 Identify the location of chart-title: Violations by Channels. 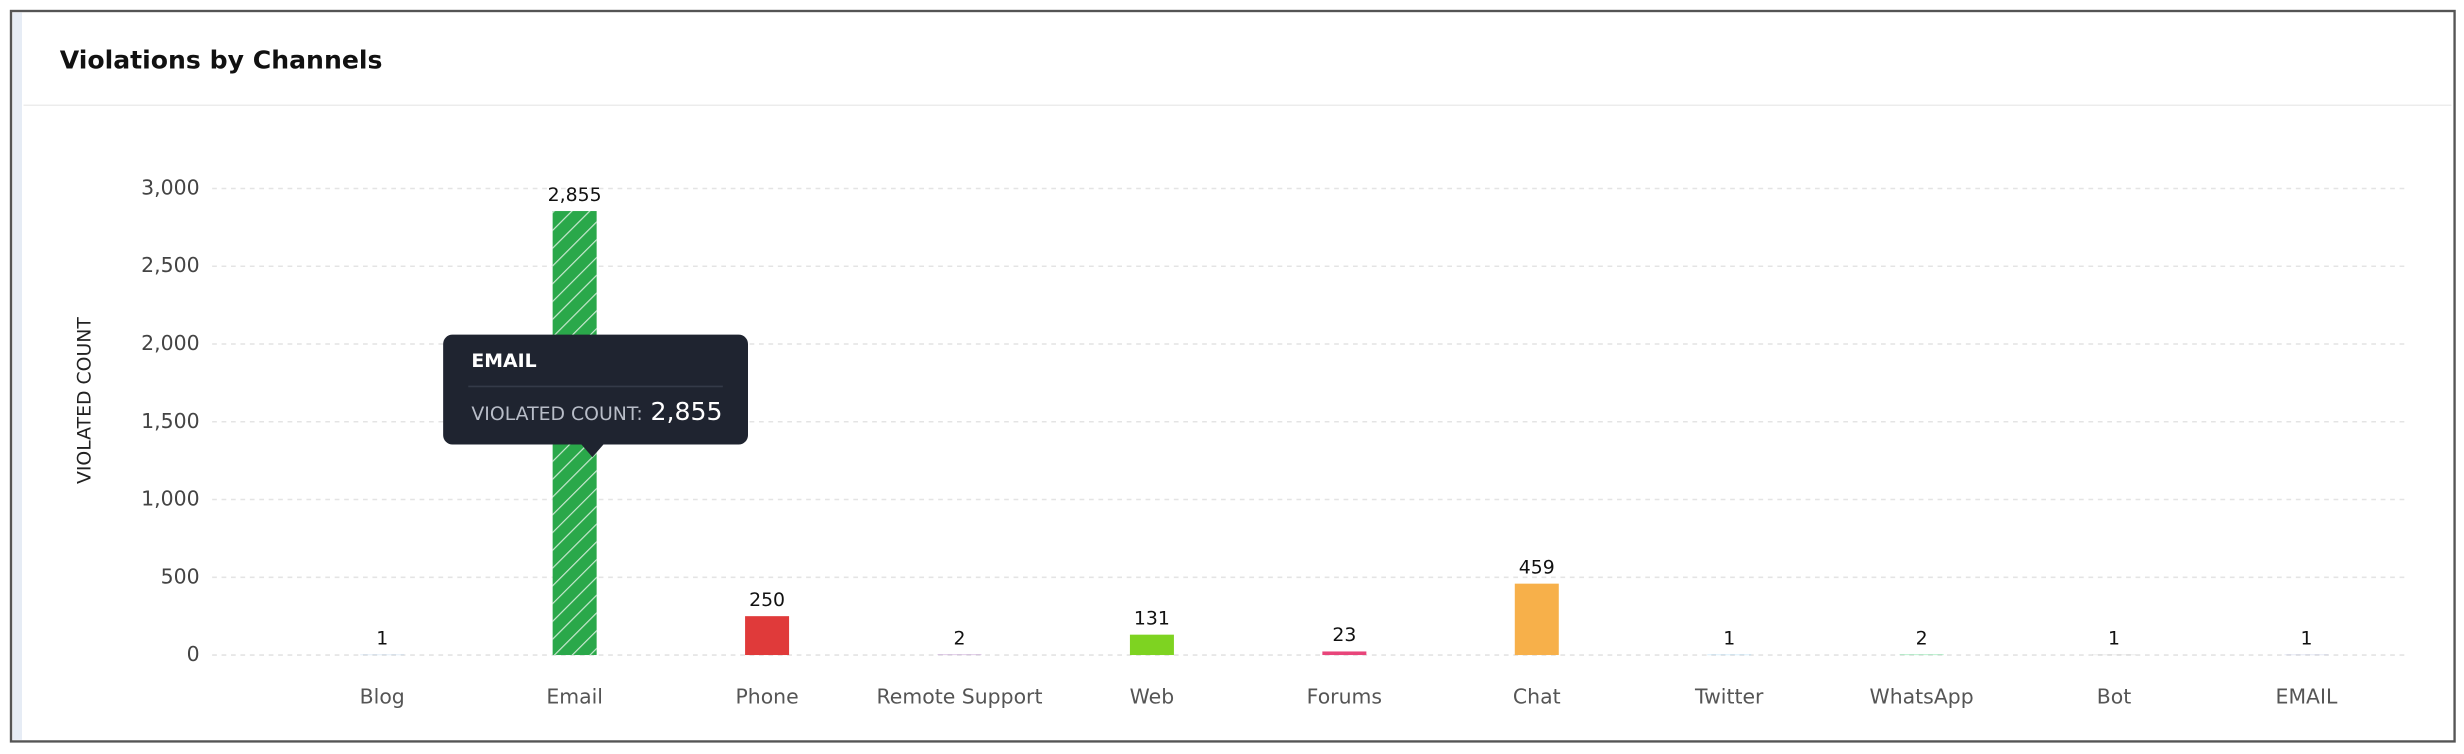
(221, 59).